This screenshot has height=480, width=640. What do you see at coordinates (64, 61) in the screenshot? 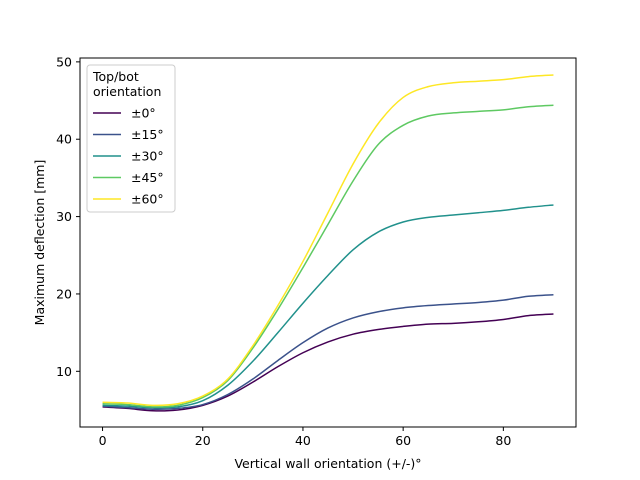
I see `y-tick-label: 50` at bounding box center [64, 61].